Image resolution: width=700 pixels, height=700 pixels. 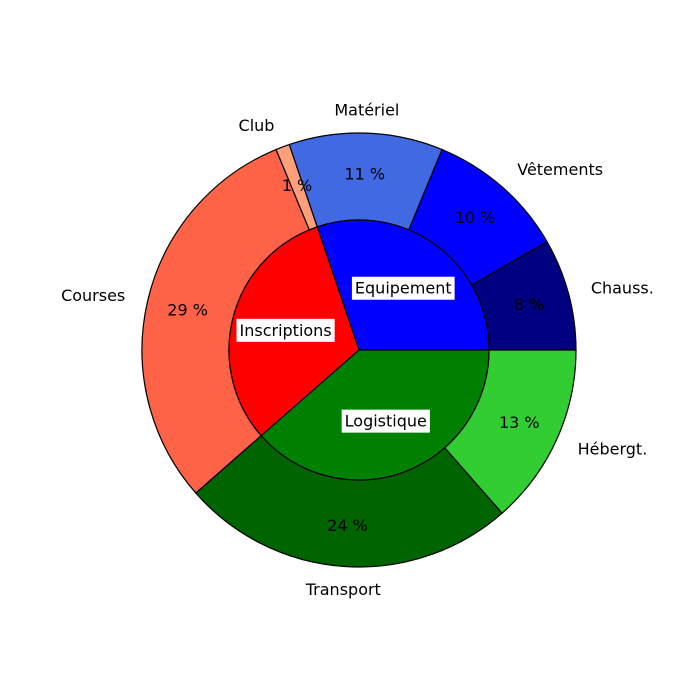 What do you see at coordinates (347, 525) in the screenshot?
I see `percent-label-transport: 24 %` at bounding box center [347, 525].